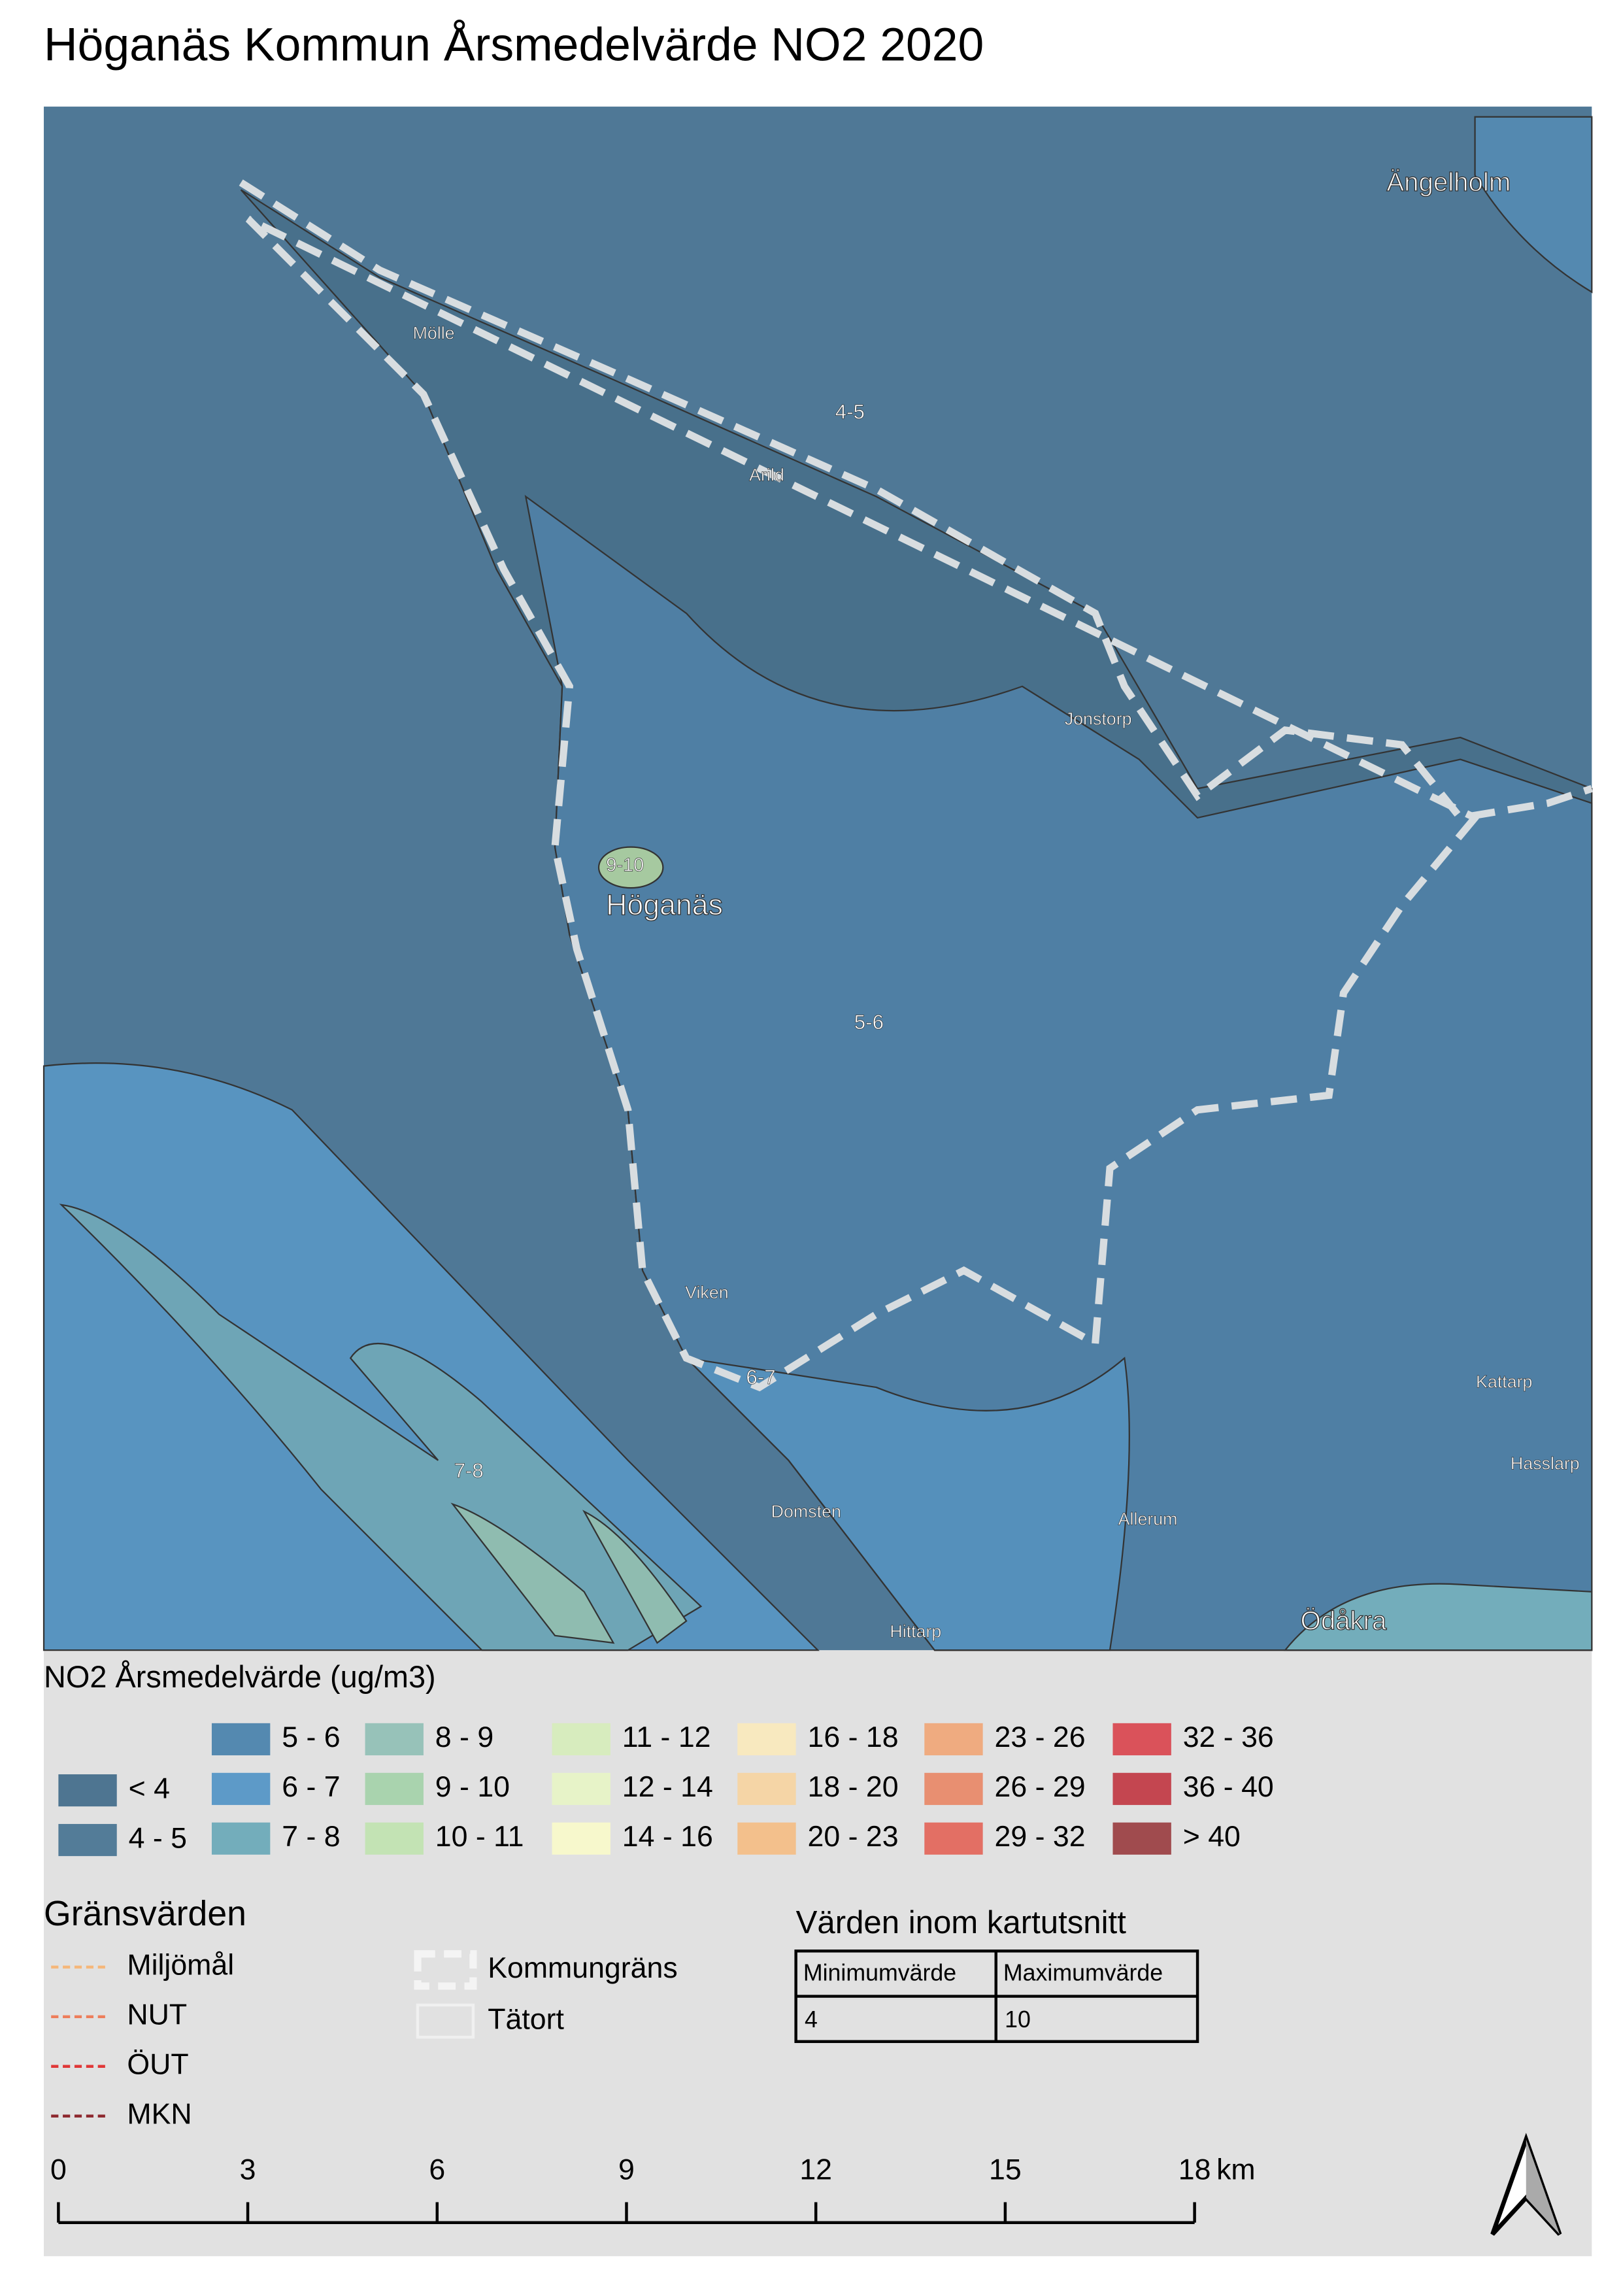 This screenshot has width=1621, height=2296. I want to click on north-arrow-shade, so click(1543, 2187).